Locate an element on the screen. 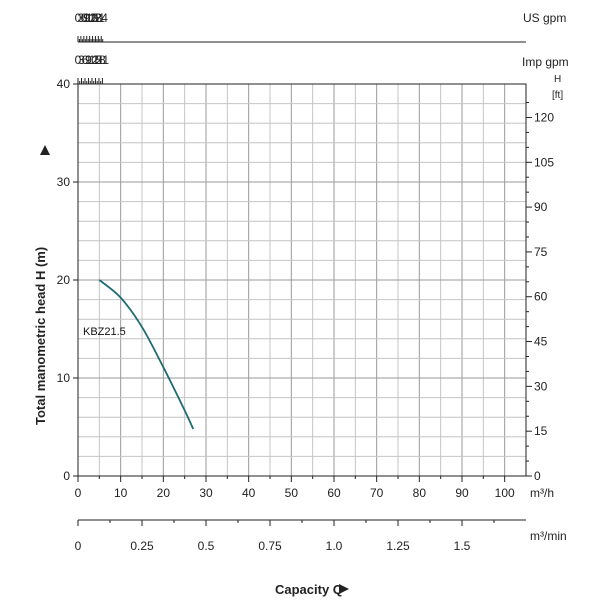  y-right-tick-label: 120 is located at coordinates (544, 117).